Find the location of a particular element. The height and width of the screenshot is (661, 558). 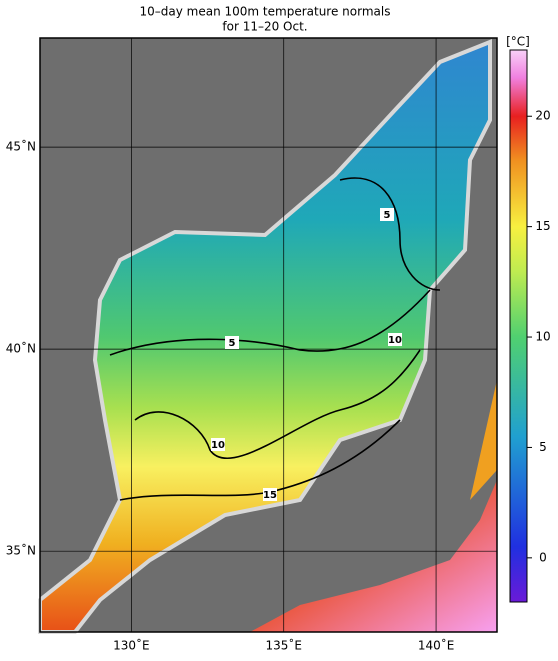

colorbar-tick-label: 10 is located at coordinates (542, 337).